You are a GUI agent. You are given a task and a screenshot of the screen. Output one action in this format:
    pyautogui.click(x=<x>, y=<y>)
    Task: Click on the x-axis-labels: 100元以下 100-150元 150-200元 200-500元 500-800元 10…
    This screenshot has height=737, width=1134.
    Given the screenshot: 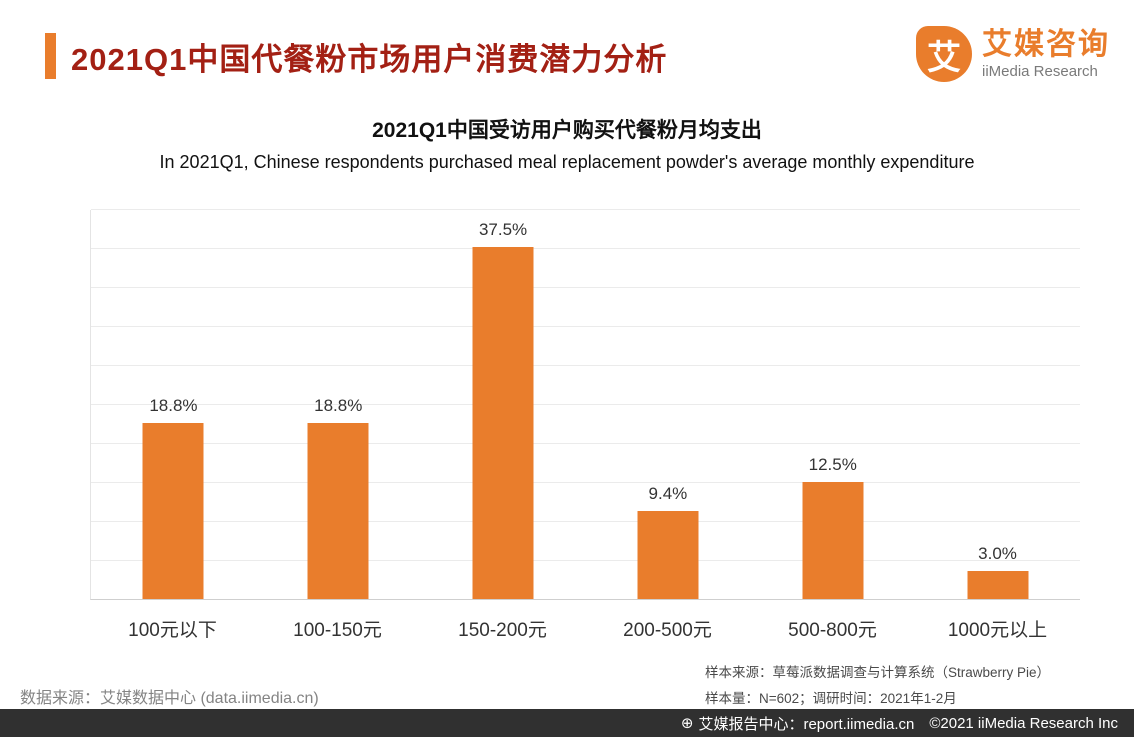 What is the action you would take?
    pyautogui.click(x=585, y=628)
    